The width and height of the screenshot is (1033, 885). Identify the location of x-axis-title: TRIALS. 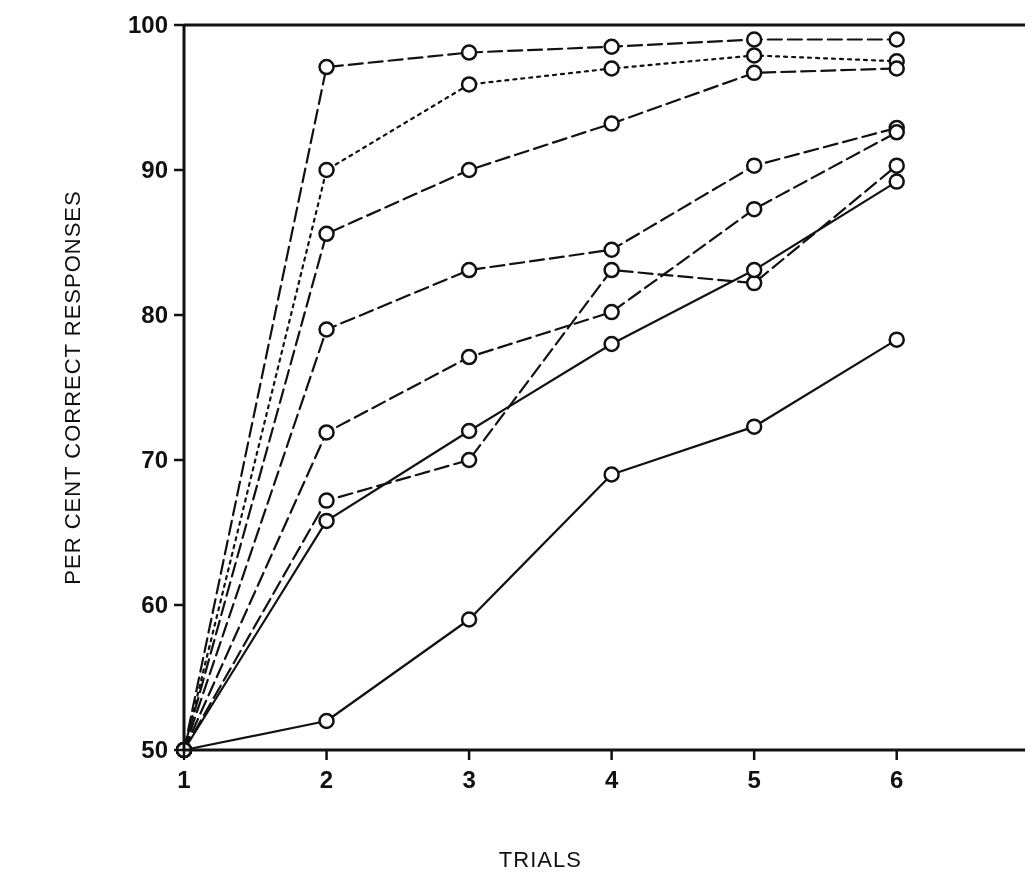
(540, 859).